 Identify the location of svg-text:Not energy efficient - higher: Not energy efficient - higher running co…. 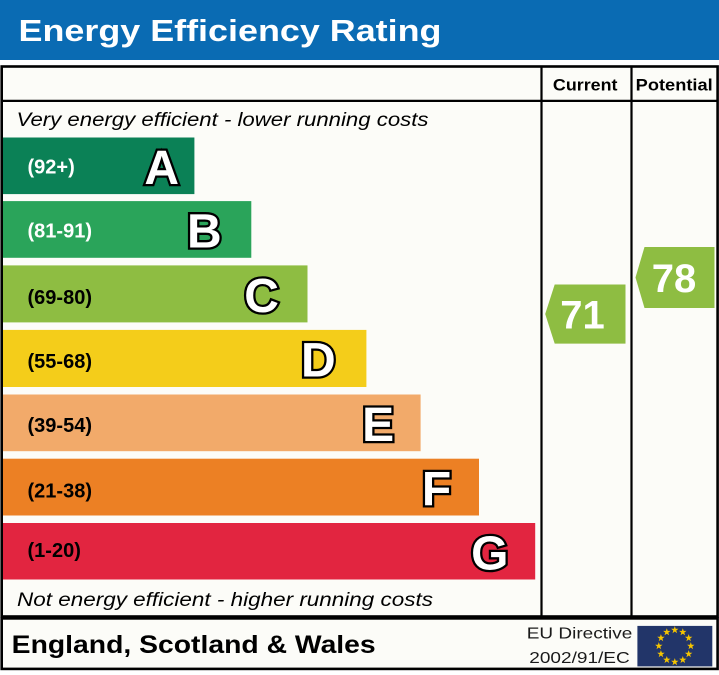
(225, 600).